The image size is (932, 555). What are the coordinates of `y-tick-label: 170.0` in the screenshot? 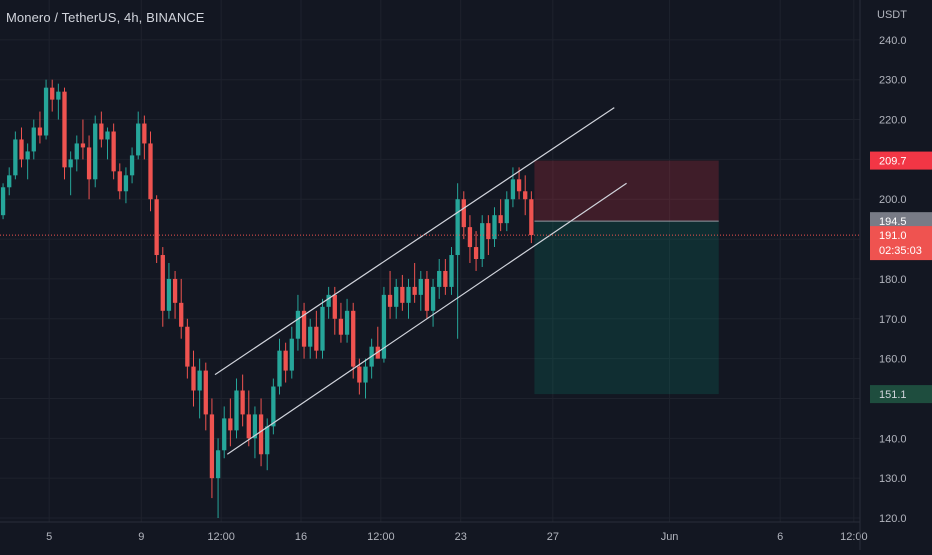 It's located at (893, 320).